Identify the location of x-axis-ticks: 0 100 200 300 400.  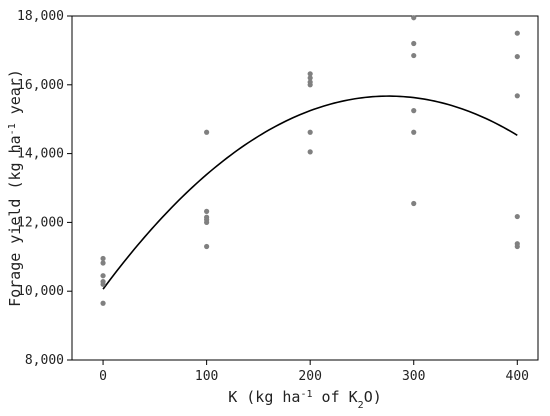
(314, 372).